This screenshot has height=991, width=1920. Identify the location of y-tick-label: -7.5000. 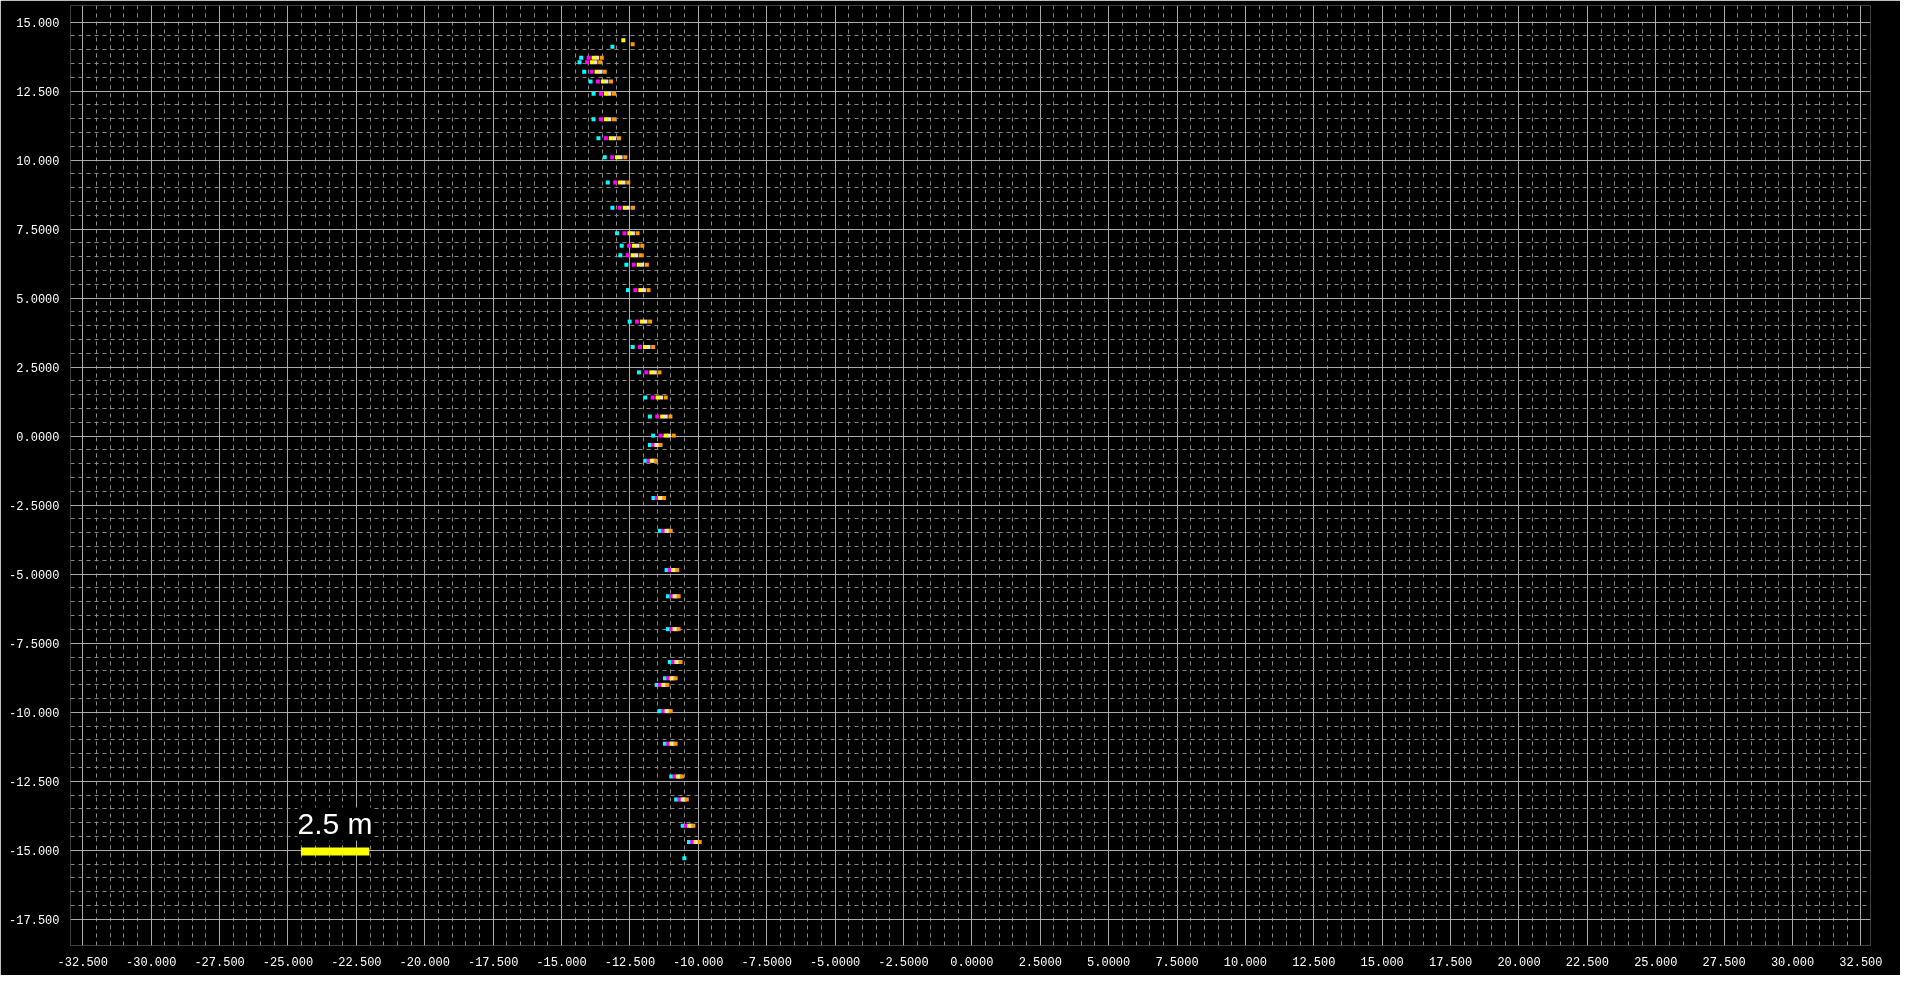
(34, 644).